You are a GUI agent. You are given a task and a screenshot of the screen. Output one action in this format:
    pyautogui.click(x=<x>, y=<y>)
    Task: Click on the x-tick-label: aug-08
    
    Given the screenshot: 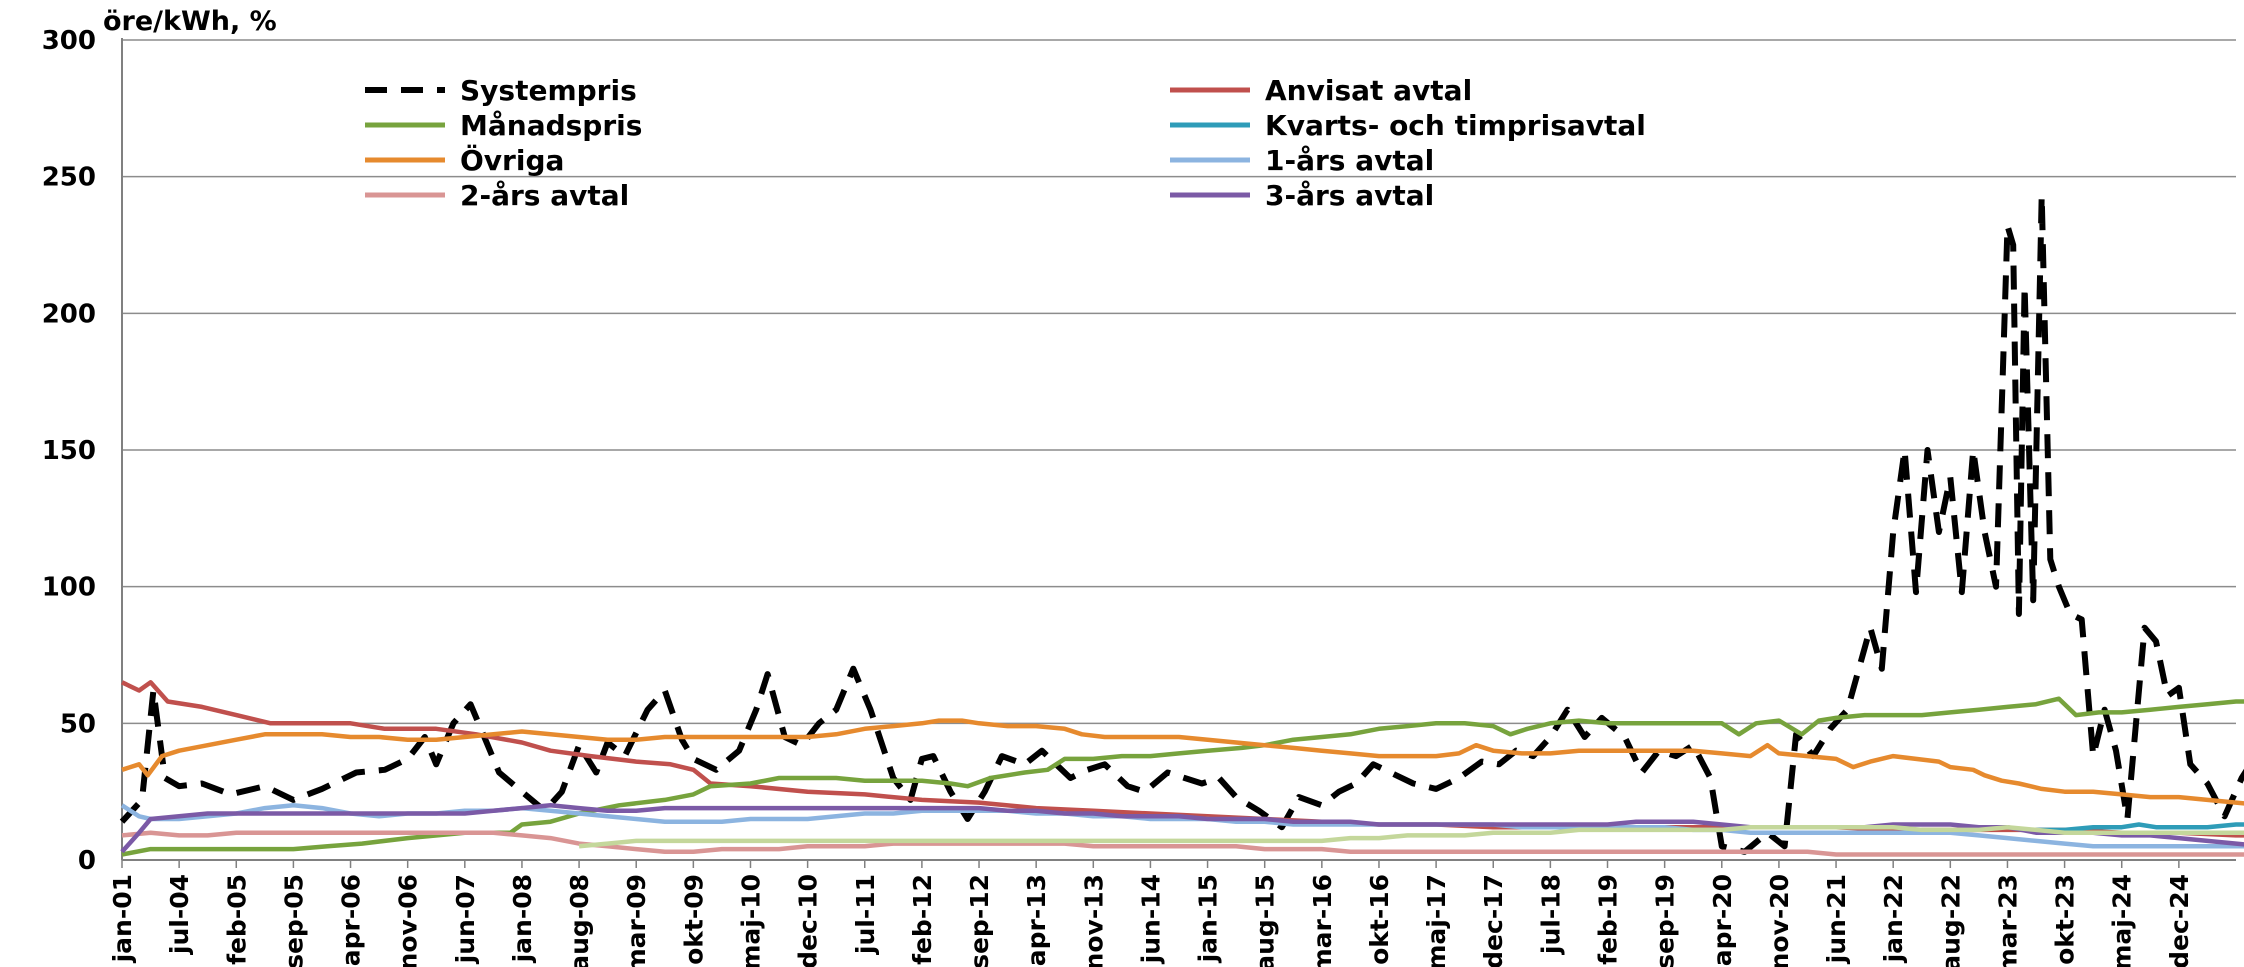 What is the action you would take?
    pyautogui.click(x=579, y=920)
    